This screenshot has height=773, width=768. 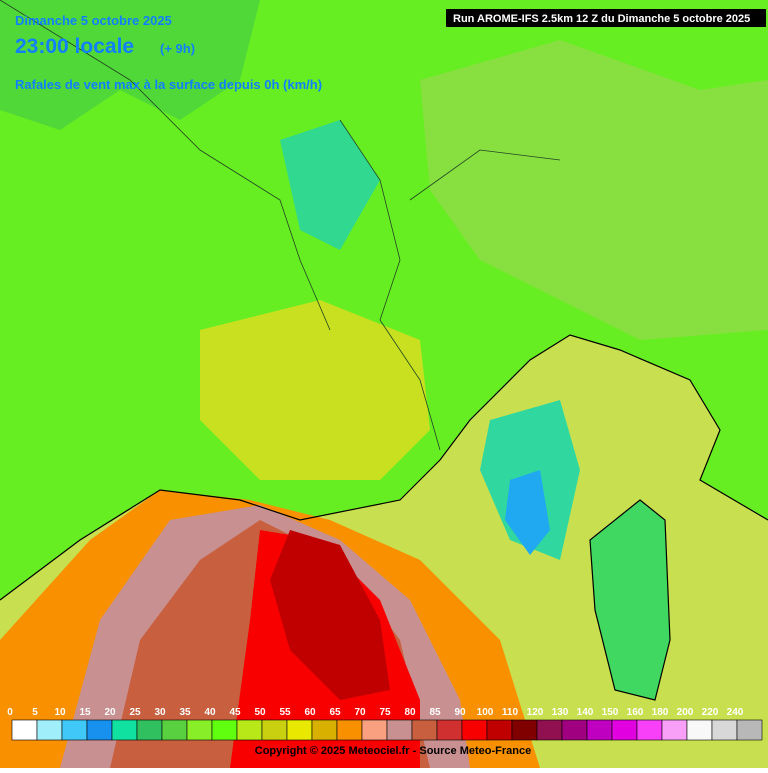 What do you see at coordinates (60, 712) in the screenshot?
I see `legend-label: 10` at bounding box center [60, 712].